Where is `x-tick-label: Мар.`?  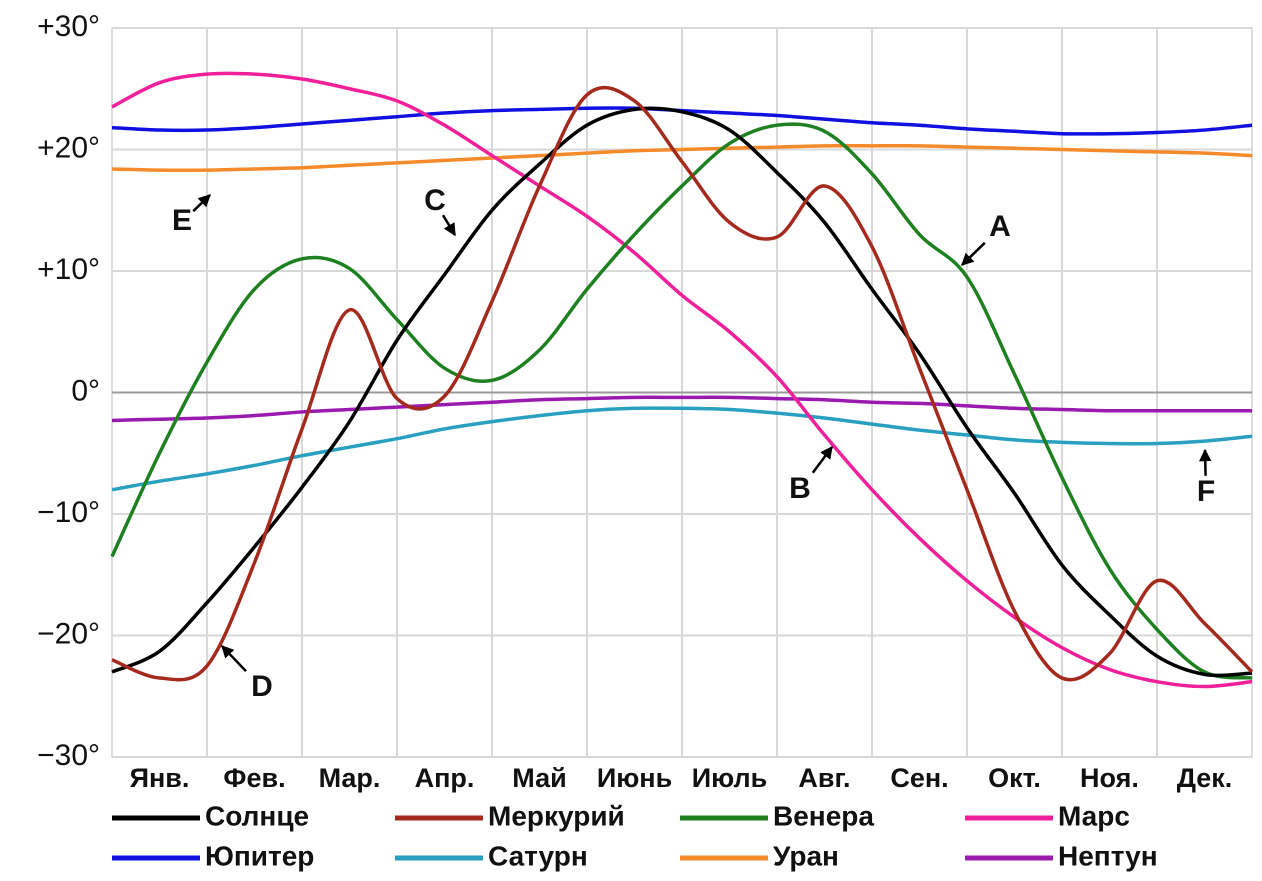
x-tick-label: Мар. is located at coordinates (350, 778).